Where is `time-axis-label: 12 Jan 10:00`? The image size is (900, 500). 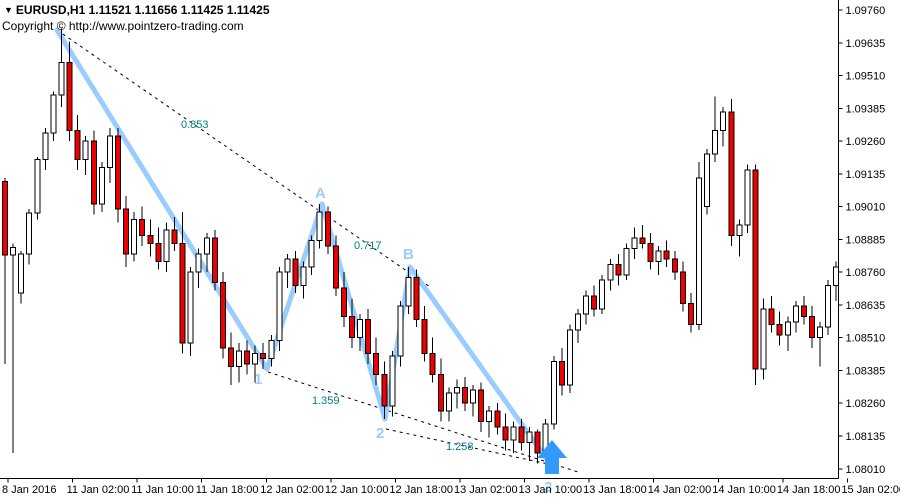 time-axis-label: 12 Jan 10:00 is located at coordinates (357, 490).